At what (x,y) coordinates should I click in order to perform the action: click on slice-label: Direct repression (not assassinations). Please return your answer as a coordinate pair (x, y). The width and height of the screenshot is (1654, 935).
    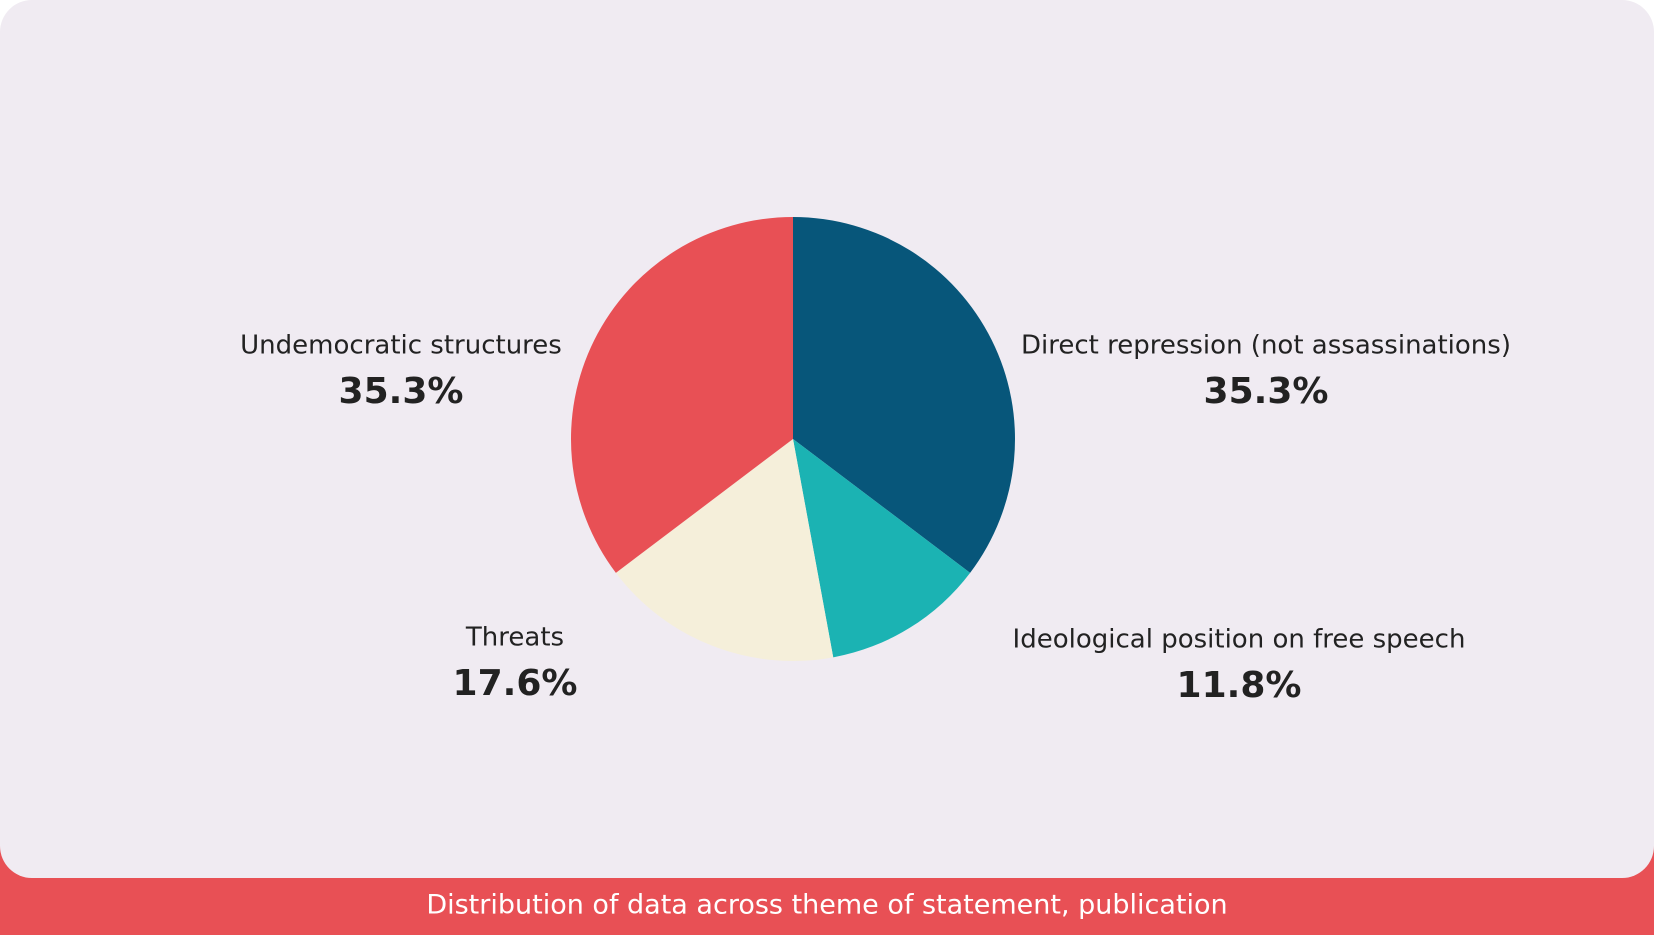
    Looking at the image, I should click on (1266, 346).